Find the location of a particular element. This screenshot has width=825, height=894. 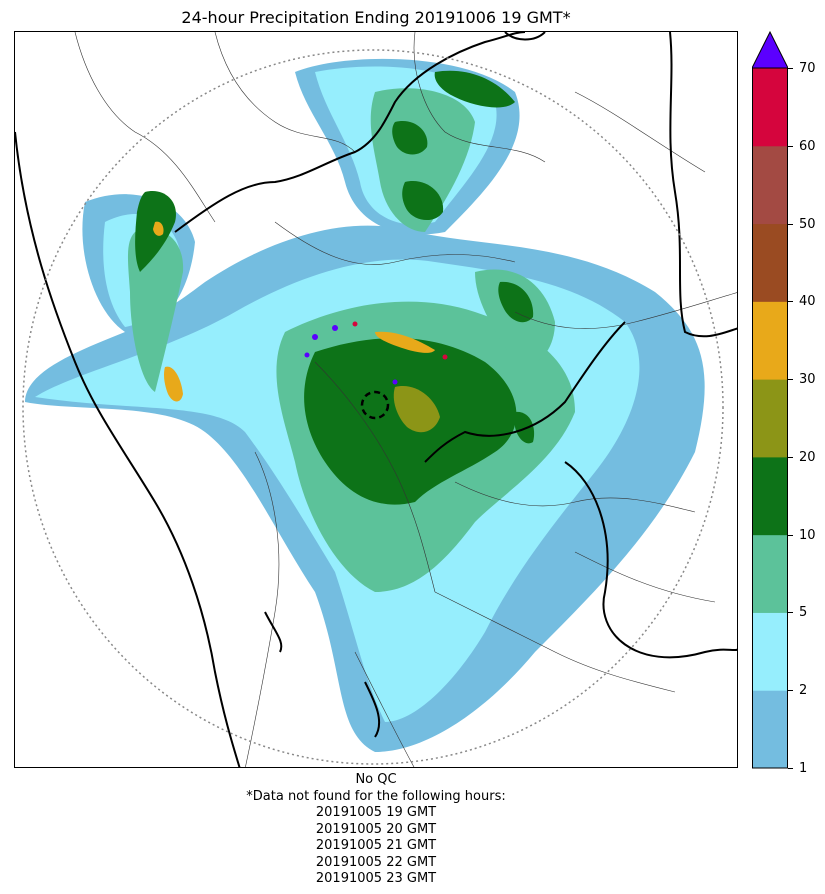

colorbar-extend-arrow is located at coordinates (770, 50).